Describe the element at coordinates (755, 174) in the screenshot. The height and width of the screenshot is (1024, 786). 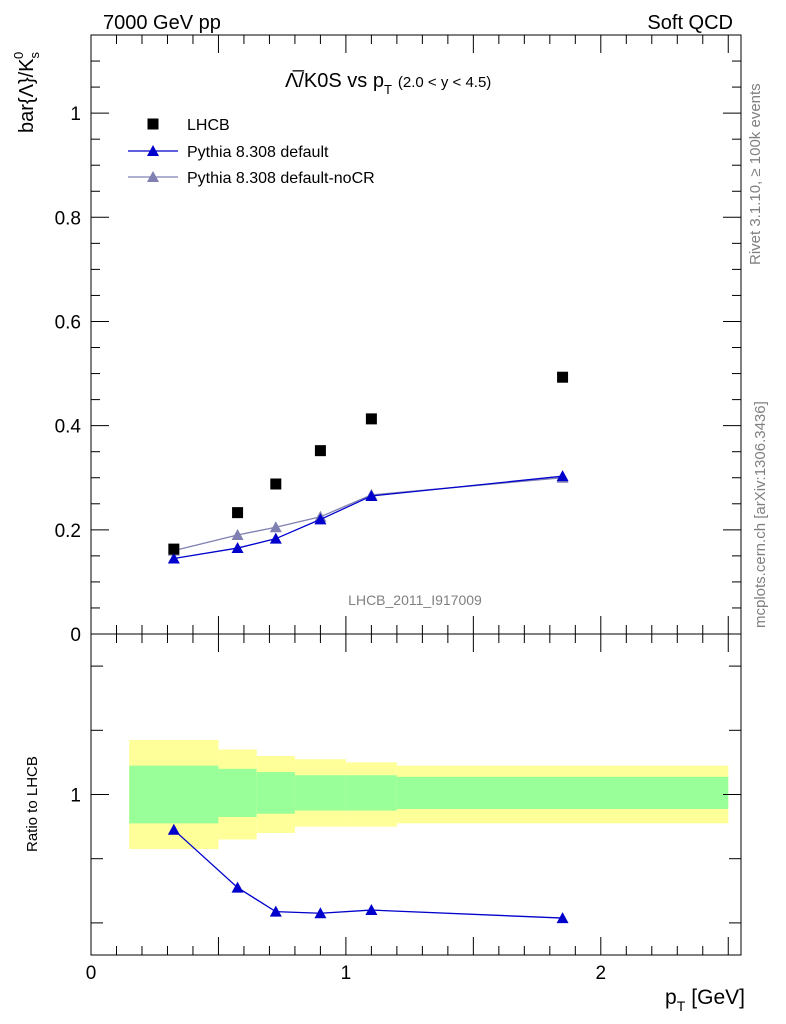
I see `rivet-label: Rivet 3.1.10, ≥ 100k events` at that location.